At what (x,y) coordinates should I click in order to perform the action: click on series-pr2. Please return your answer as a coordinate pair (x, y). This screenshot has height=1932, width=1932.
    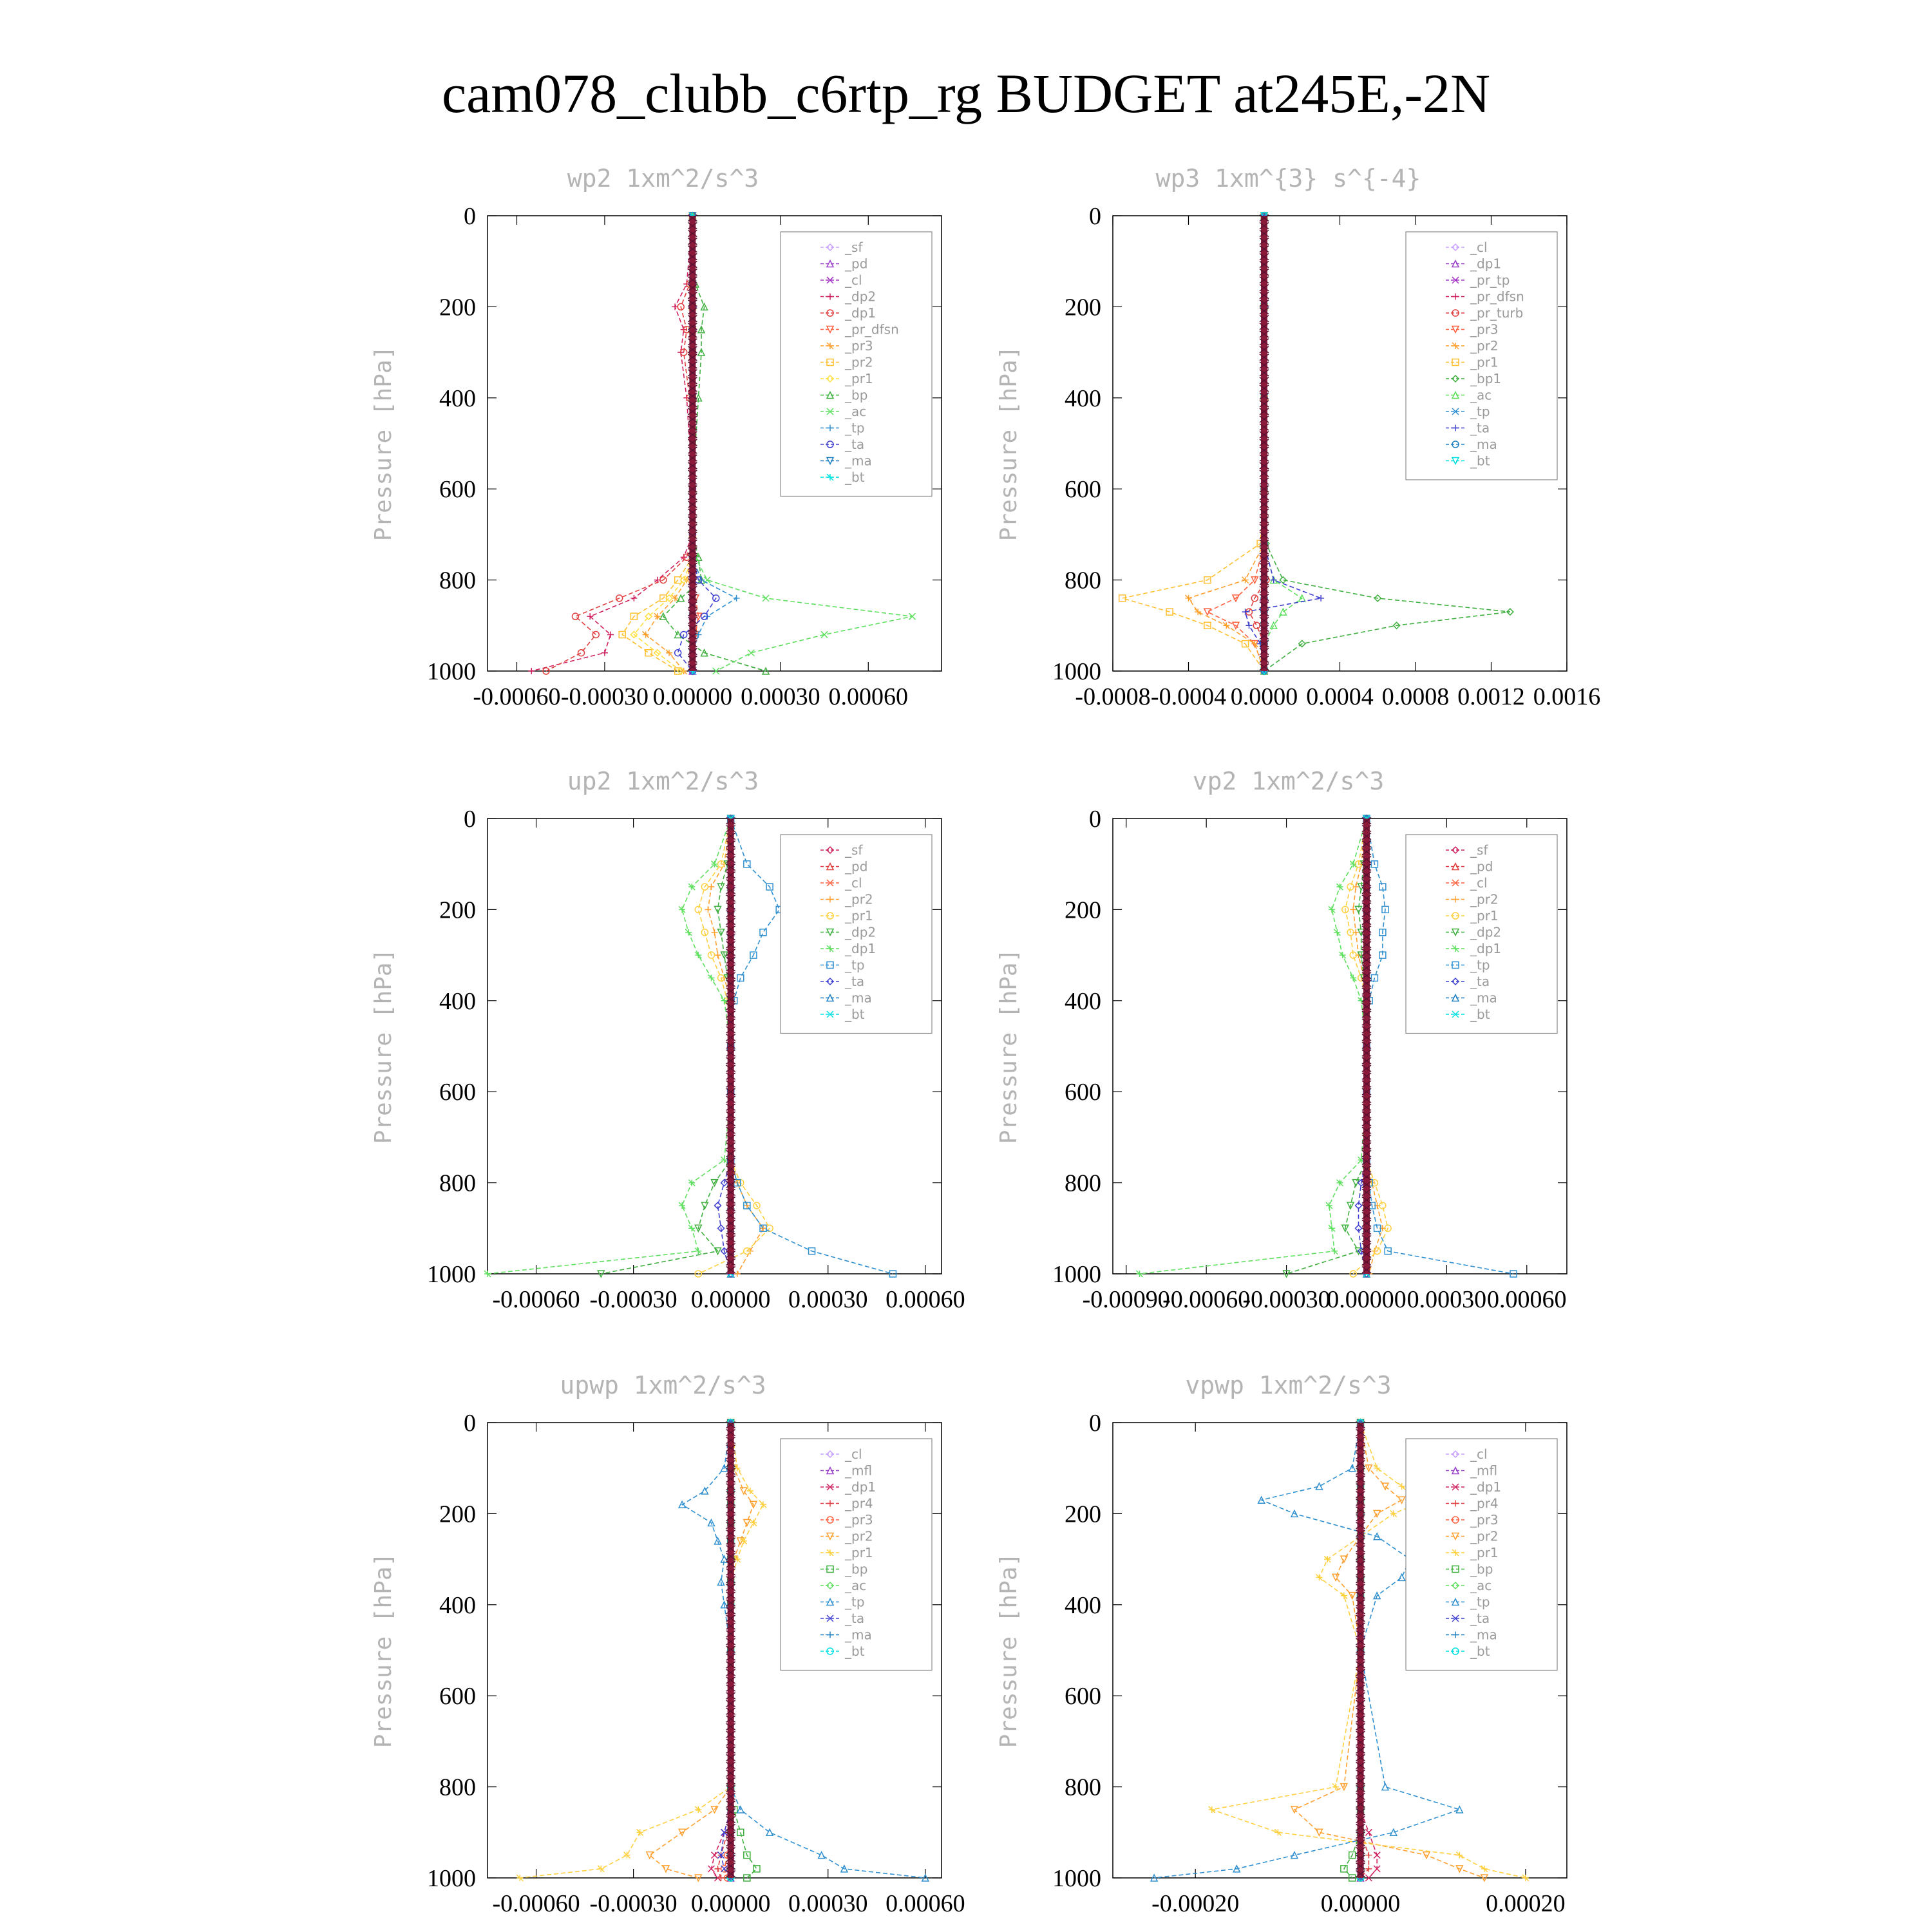
    Looking at the image, I should click on (657, 444).